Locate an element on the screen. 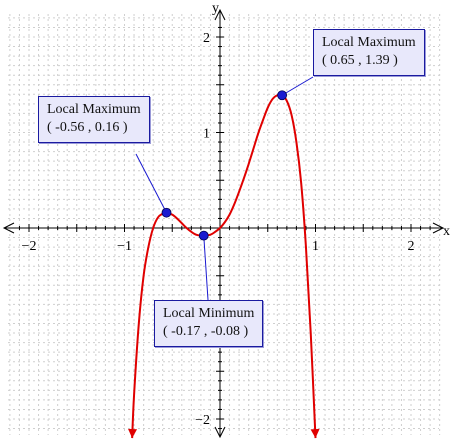  curve-arrow-right is located at coordinates (315, 433).